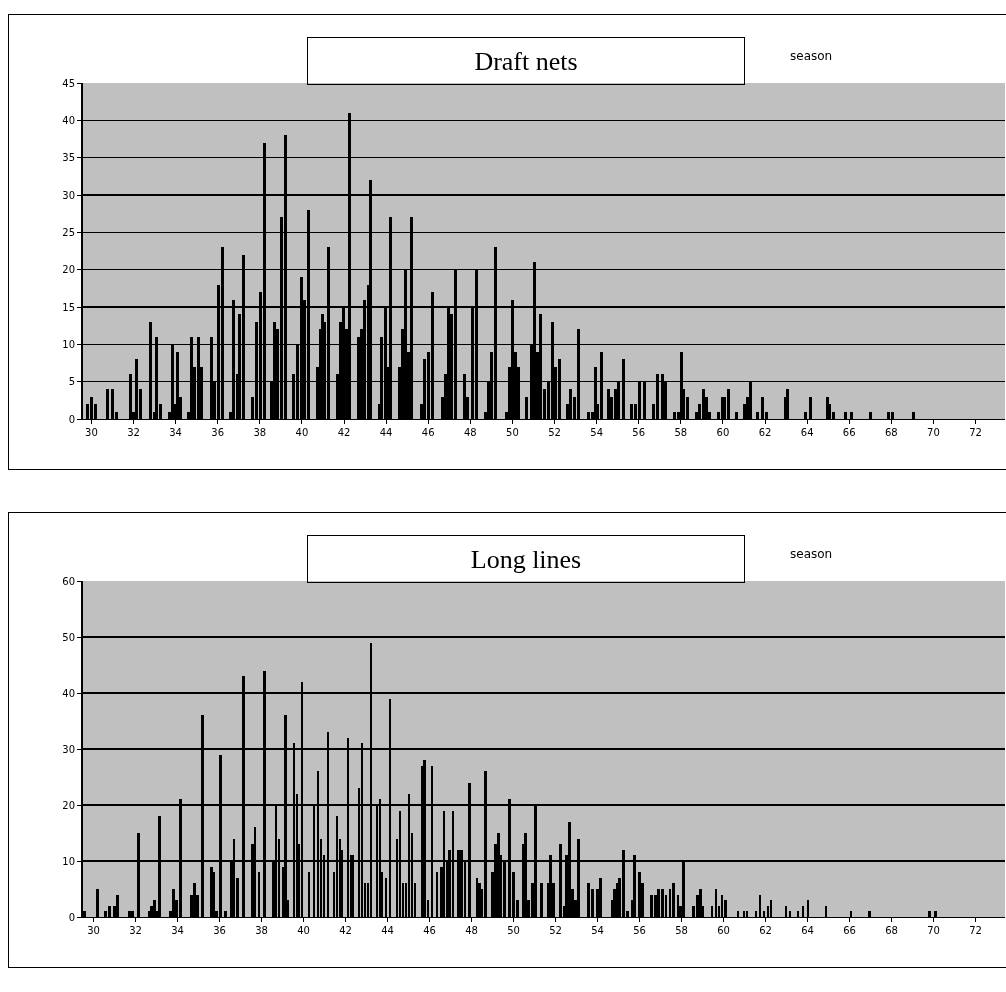  I want to click on y-tick-label: 45, so click(68, 83).